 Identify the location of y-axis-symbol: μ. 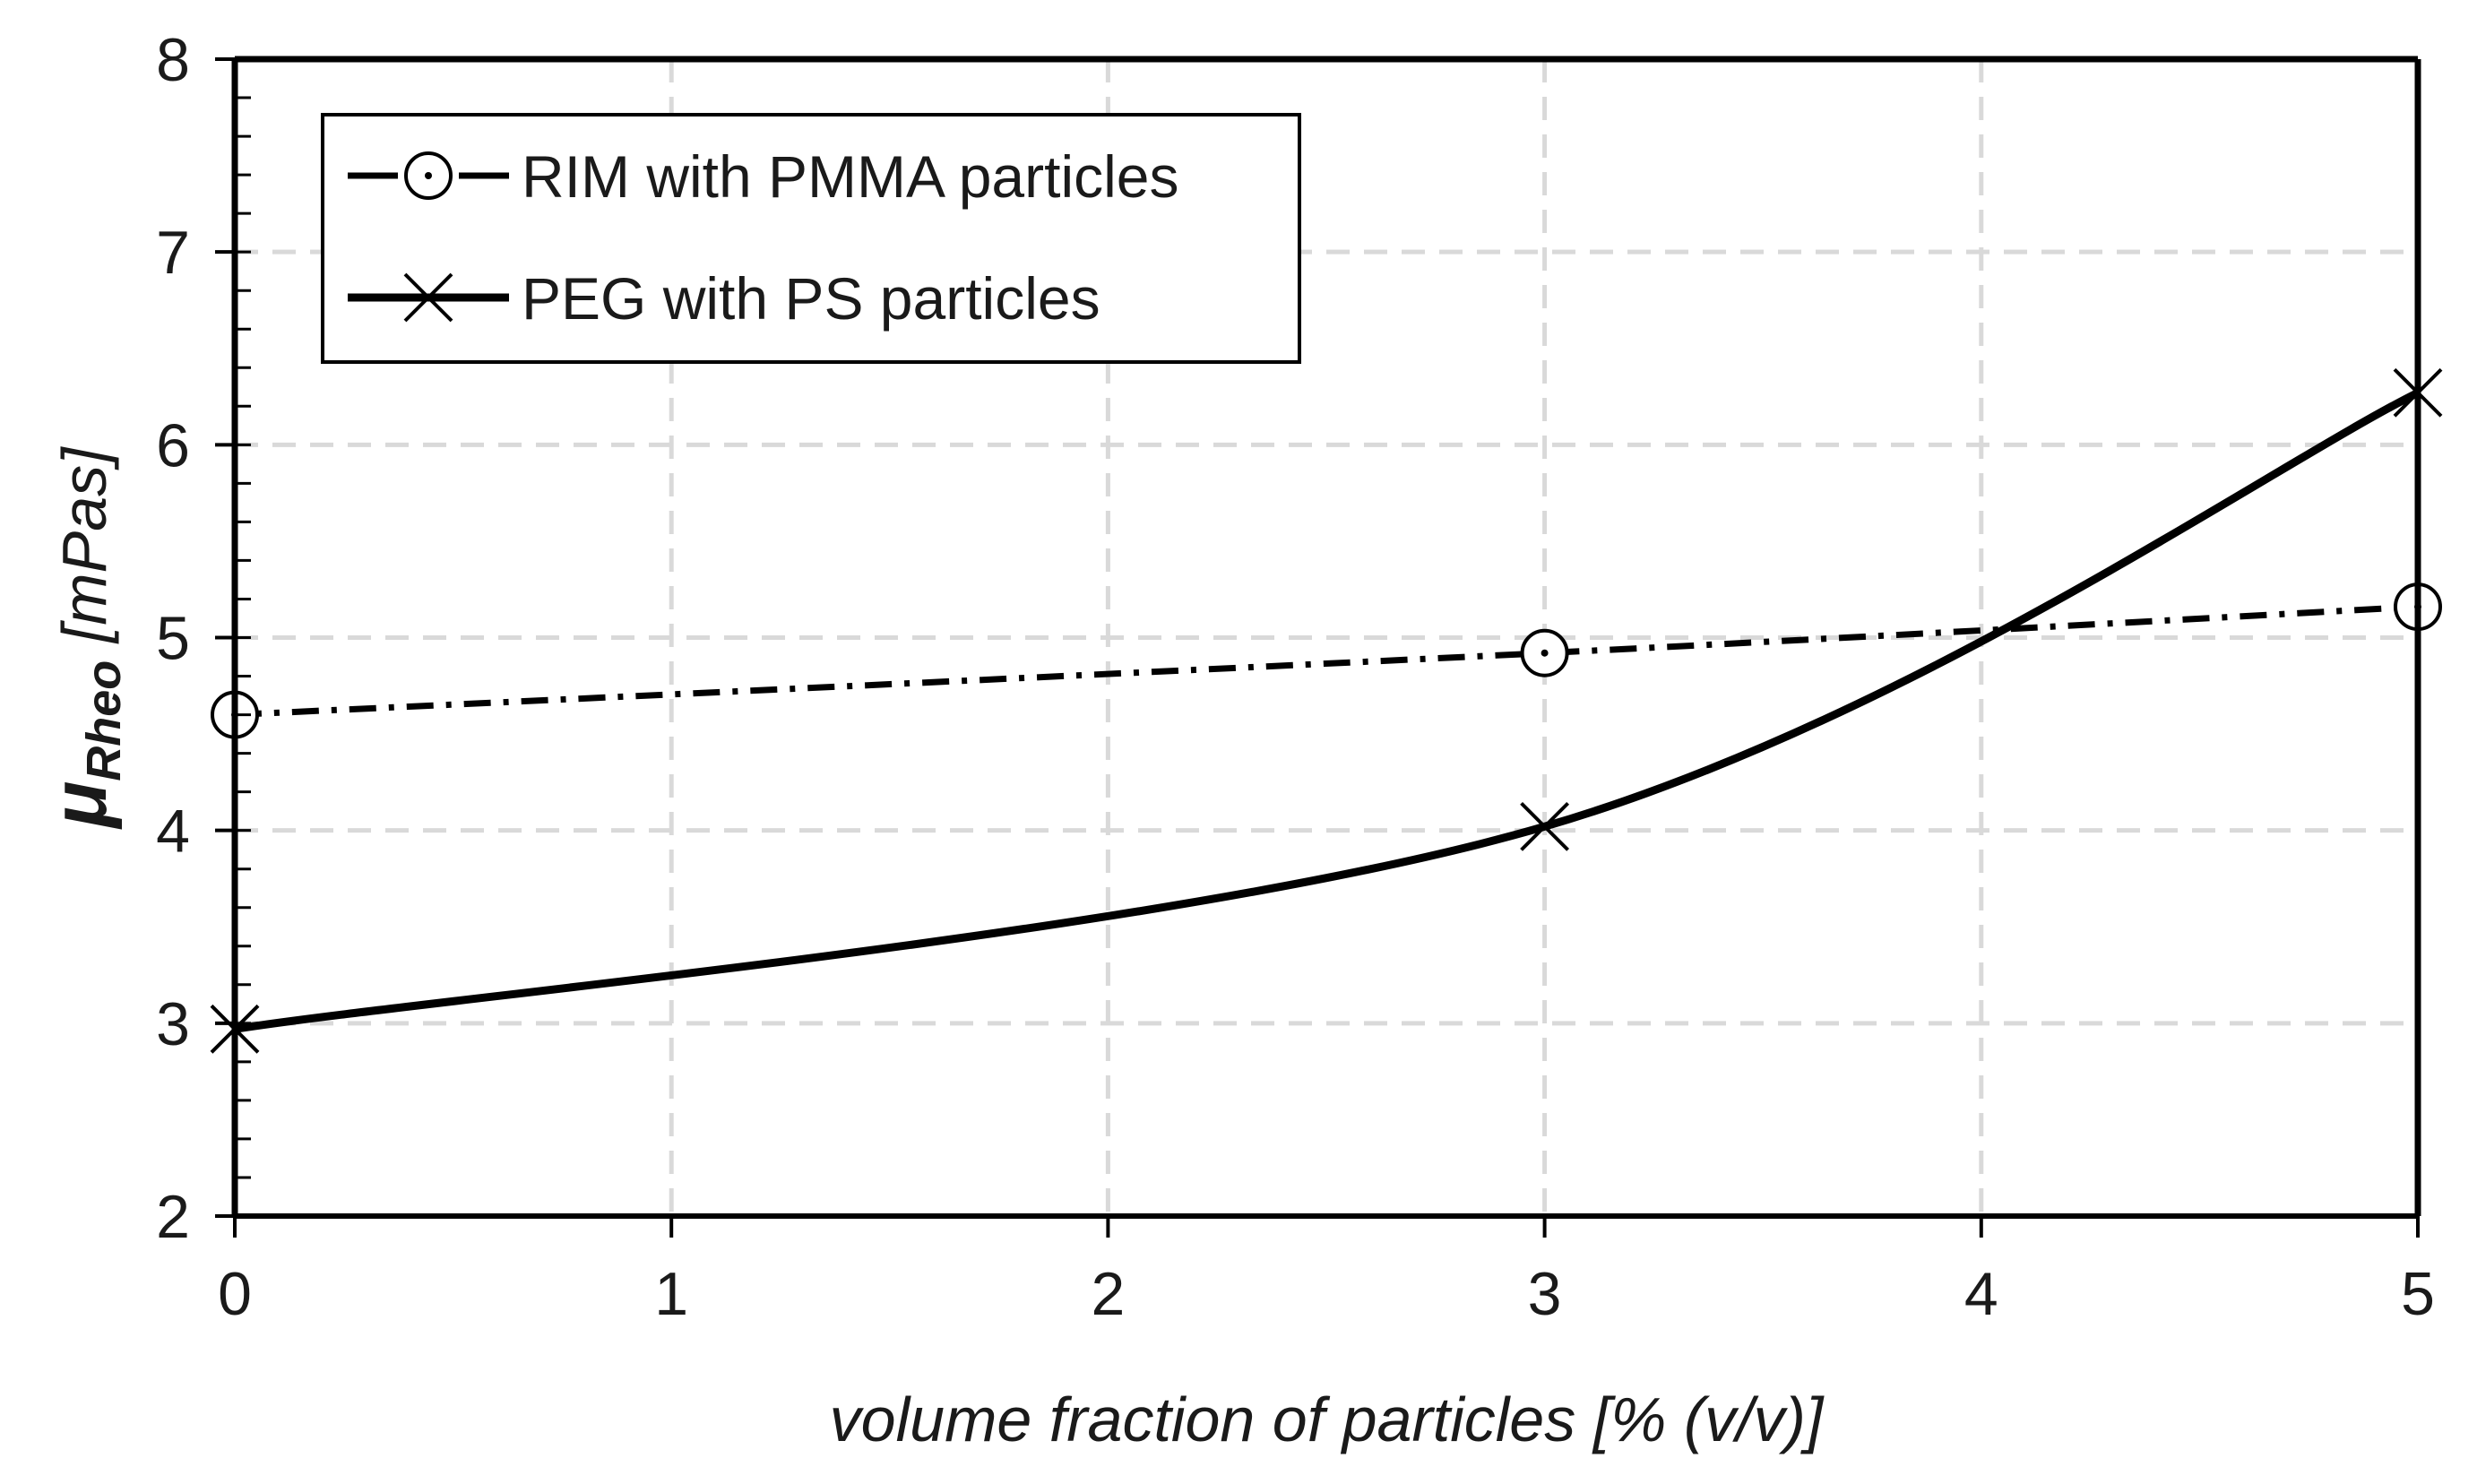
(80, 805).